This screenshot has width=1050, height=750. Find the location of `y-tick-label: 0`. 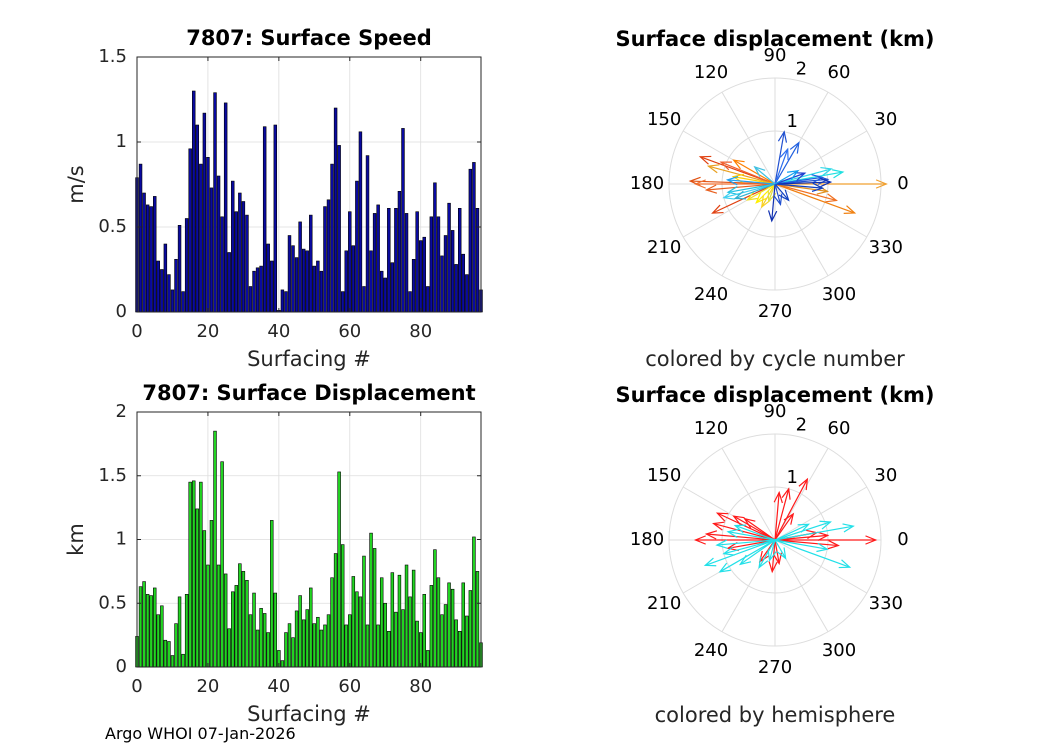

y-tick-label: 0 is located at coordinates (121, 666).